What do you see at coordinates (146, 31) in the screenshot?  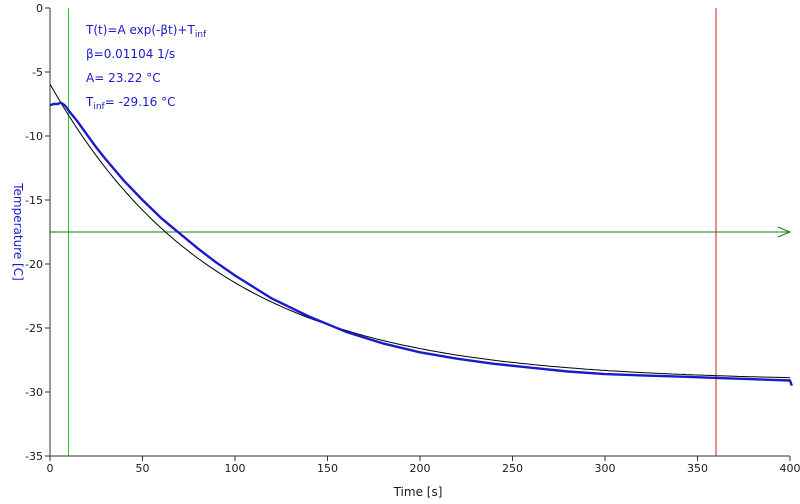 I see `annotation-formula: T(t)=A exp(-βt)+Tinf` at bounding box center [146, 31].